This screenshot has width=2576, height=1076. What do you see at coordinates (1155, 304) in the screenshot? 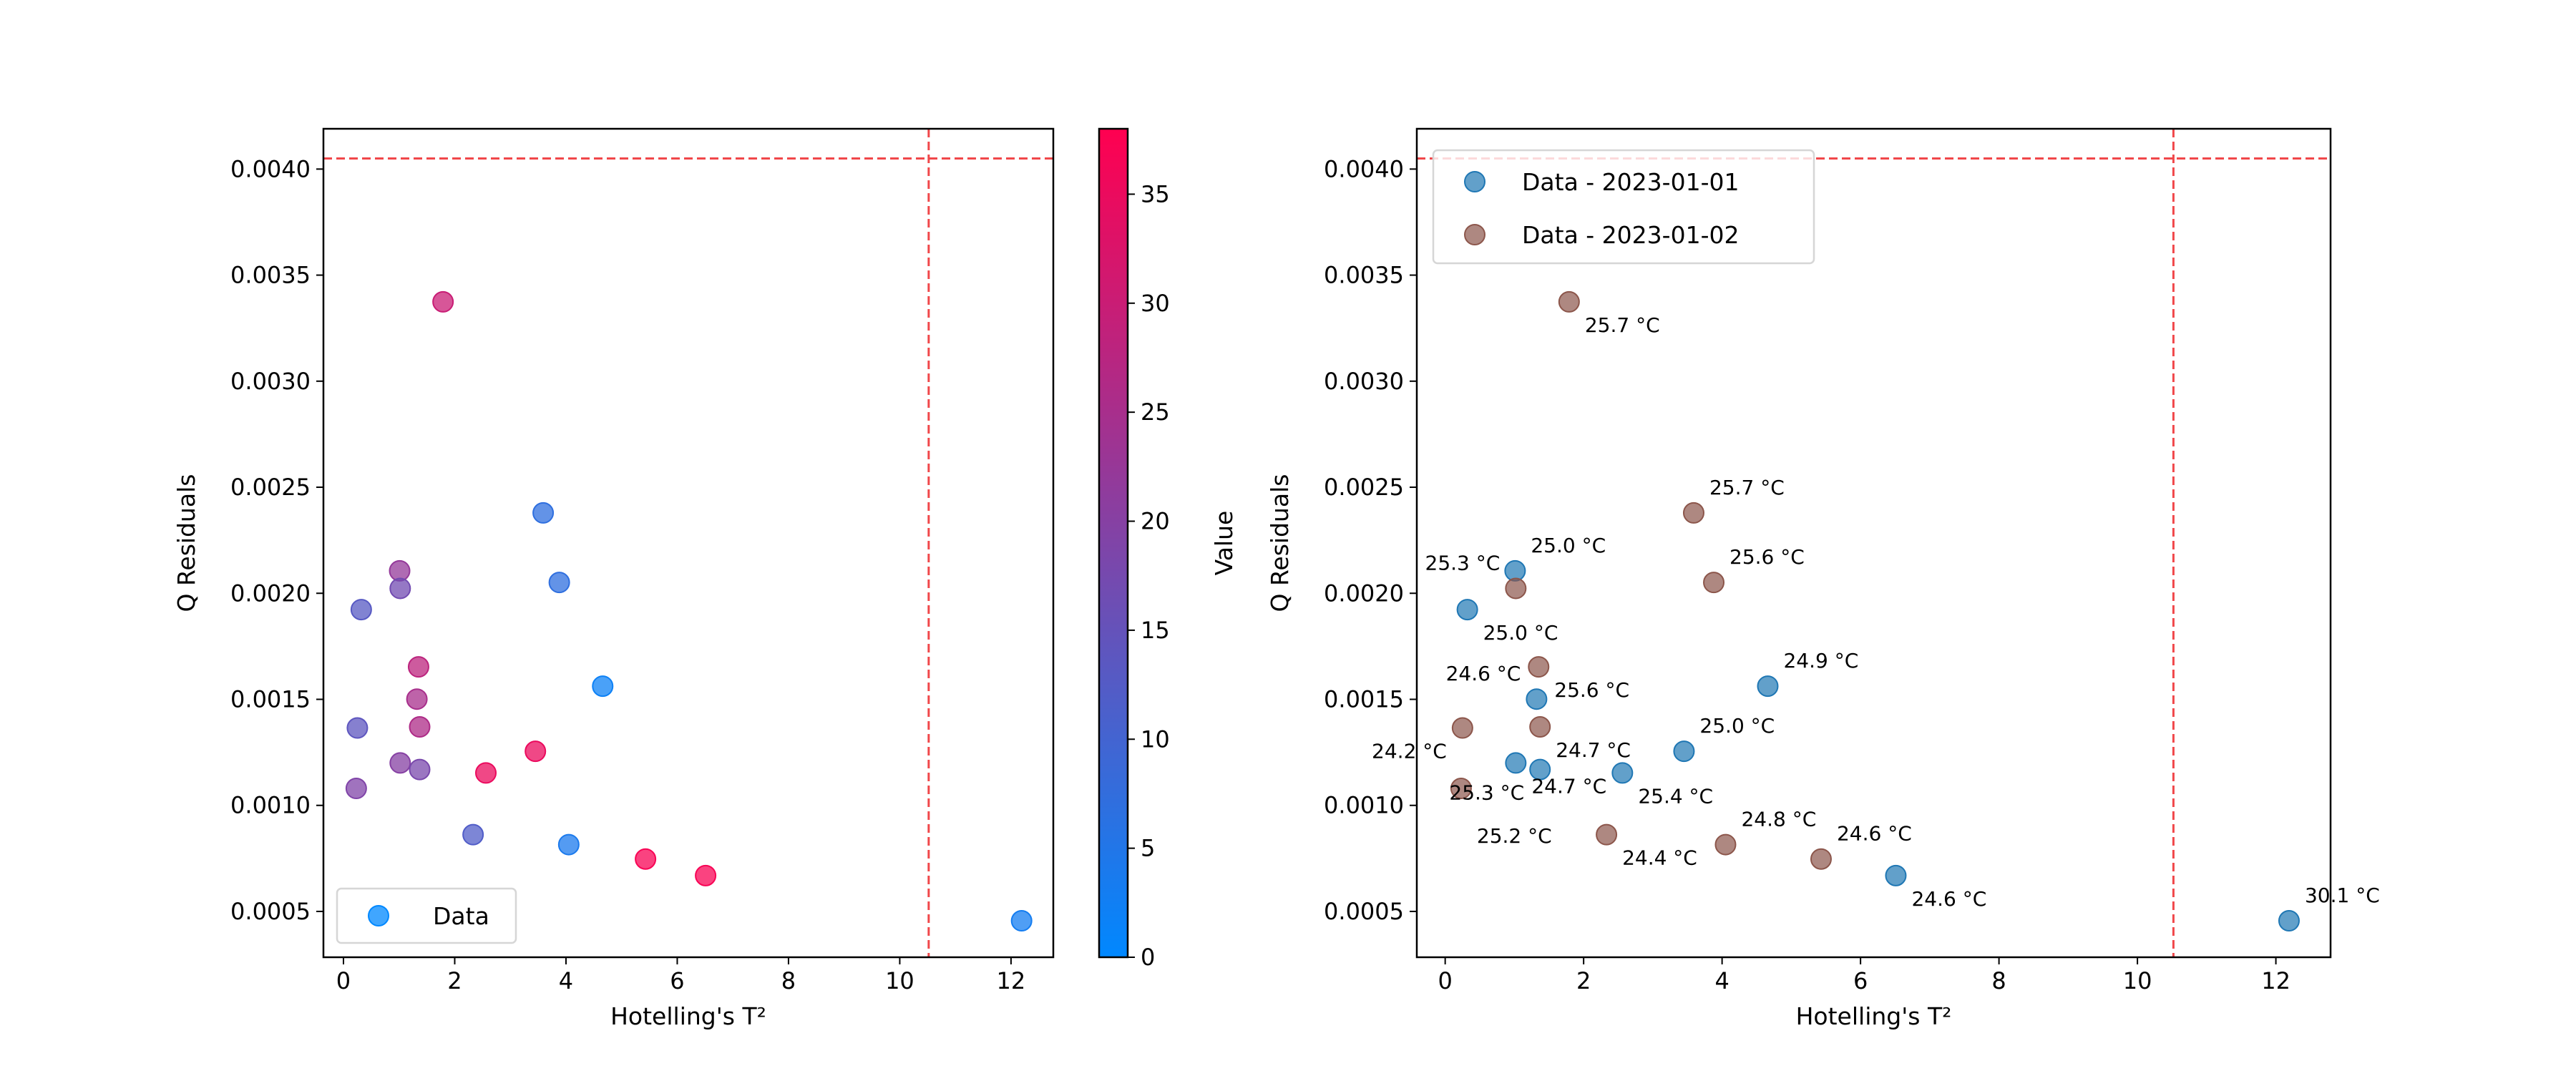
I see `colorbar-tick-label: 30` at bounding box center [1155, 304].